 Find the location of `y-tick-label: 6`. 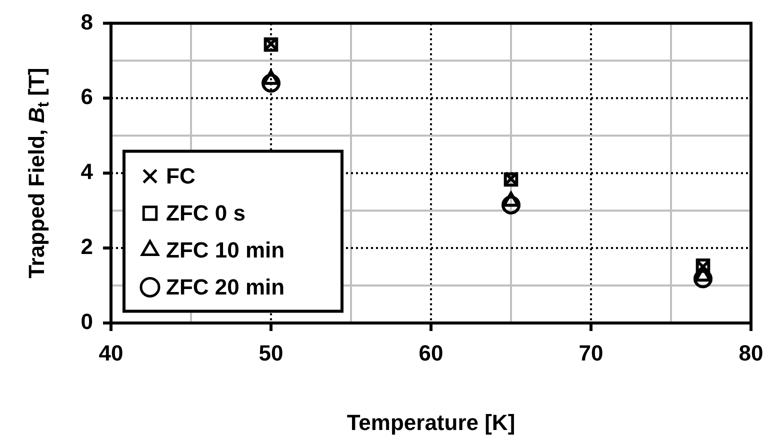

y-tick-label: 6 is located at coordinates (86, 97).